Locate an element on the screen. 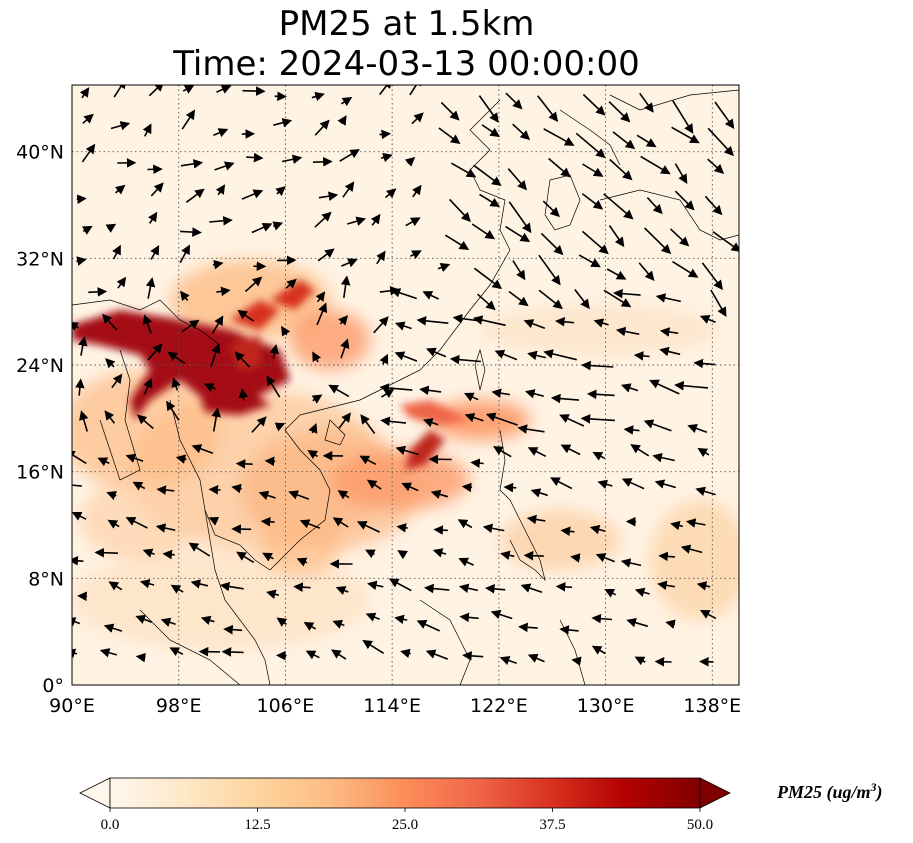  colorbar-tick-label: 12.5 is located at coordinates (257, 825).